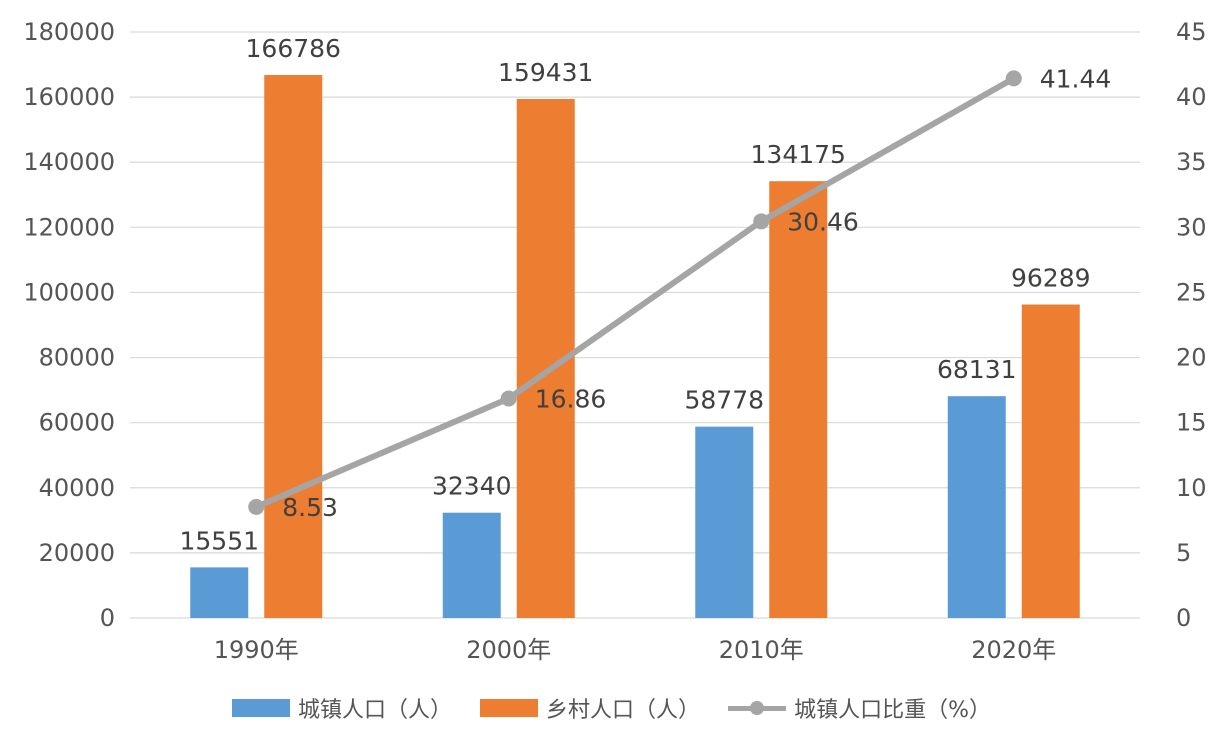  What do you see at coordinates (69, 162) in the screenshot?
I see `left-tick-label: 140000` at bounding box center [69, 162].